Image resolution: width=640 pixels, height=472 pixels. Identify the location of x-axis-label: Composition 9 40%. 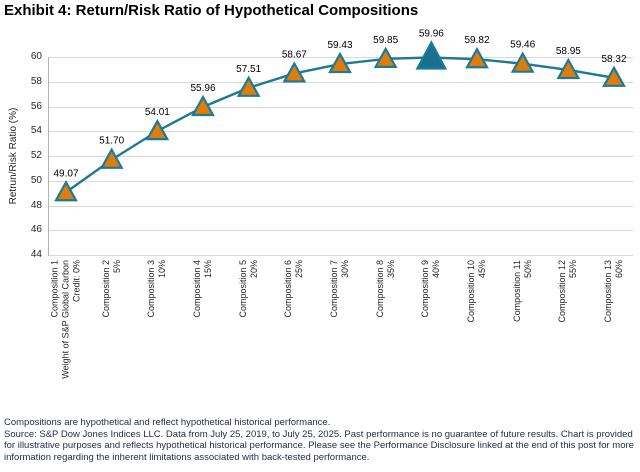
(431, 335).